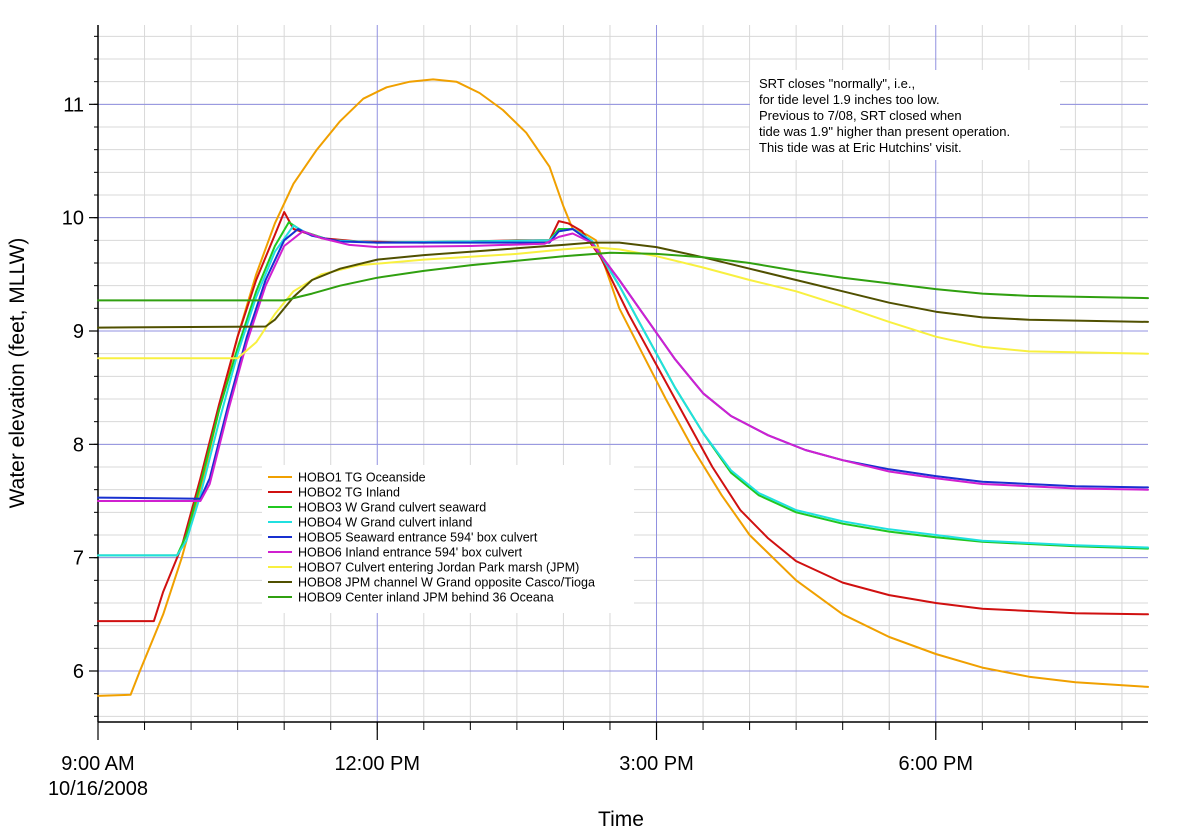 The height and width of the screenshot is (831, 1200). Describe the element at coordinates (17, 373) in the screenshot. I see `y-axis-label: Water elevation (feet, MLLW)` at that location.